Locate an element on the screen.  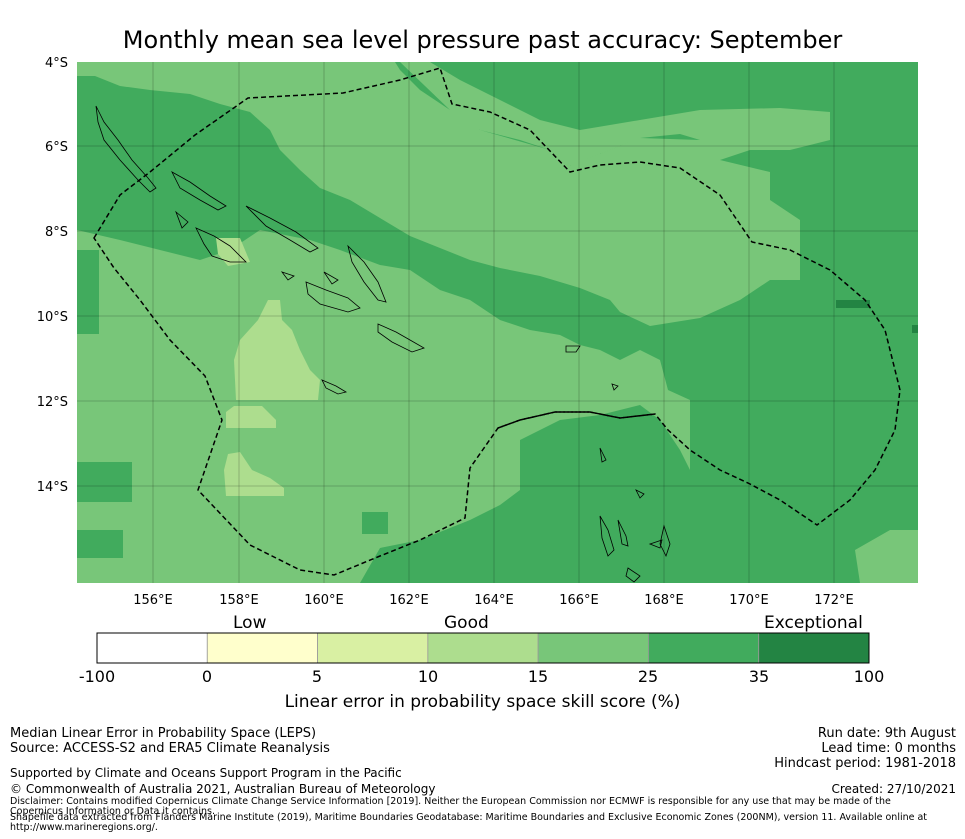
colorbar-ticks: -100 0 5 10 15 25 35 100 is located at coordinates (481, 676).